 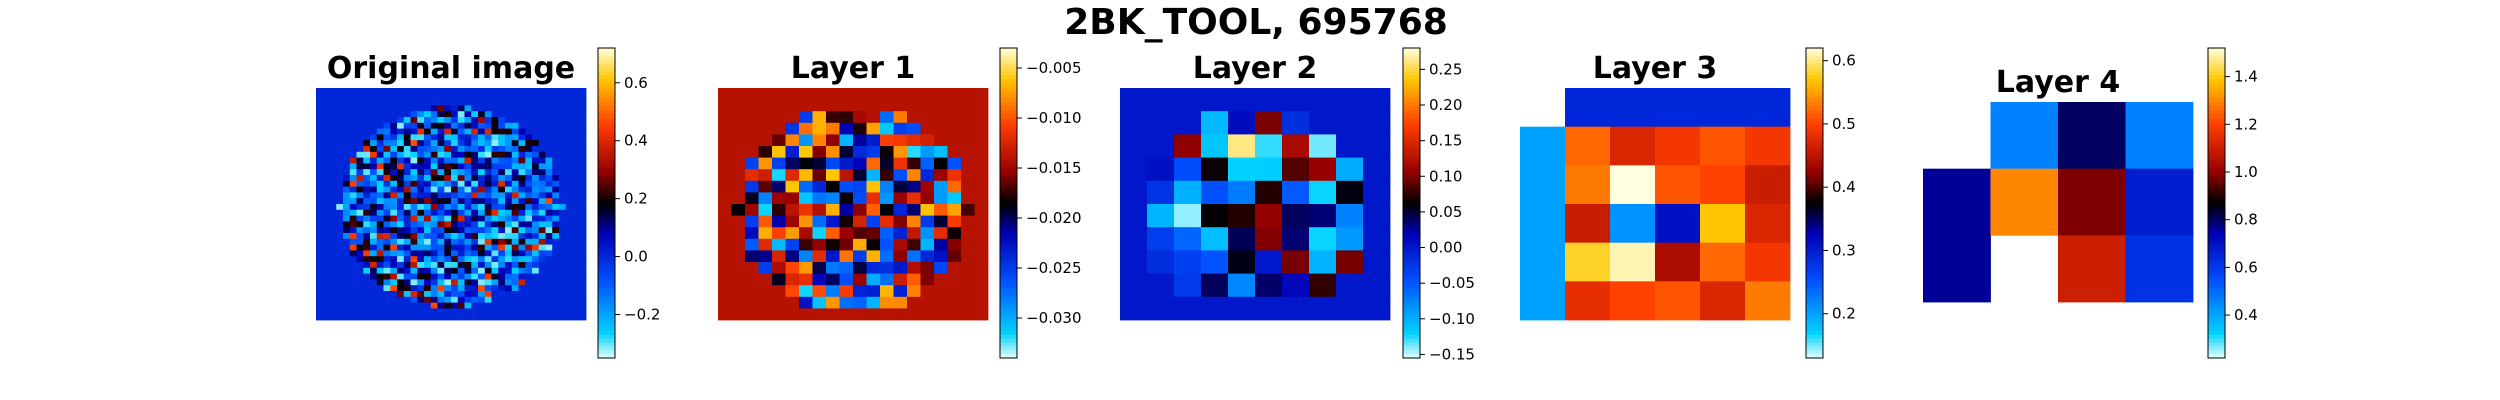 What do you see at coordinates (1688, 203) in the screenshot?
I see `panel-4: Layer 3 0.60.50.40.30.2` at bounding box center [1688, 203].